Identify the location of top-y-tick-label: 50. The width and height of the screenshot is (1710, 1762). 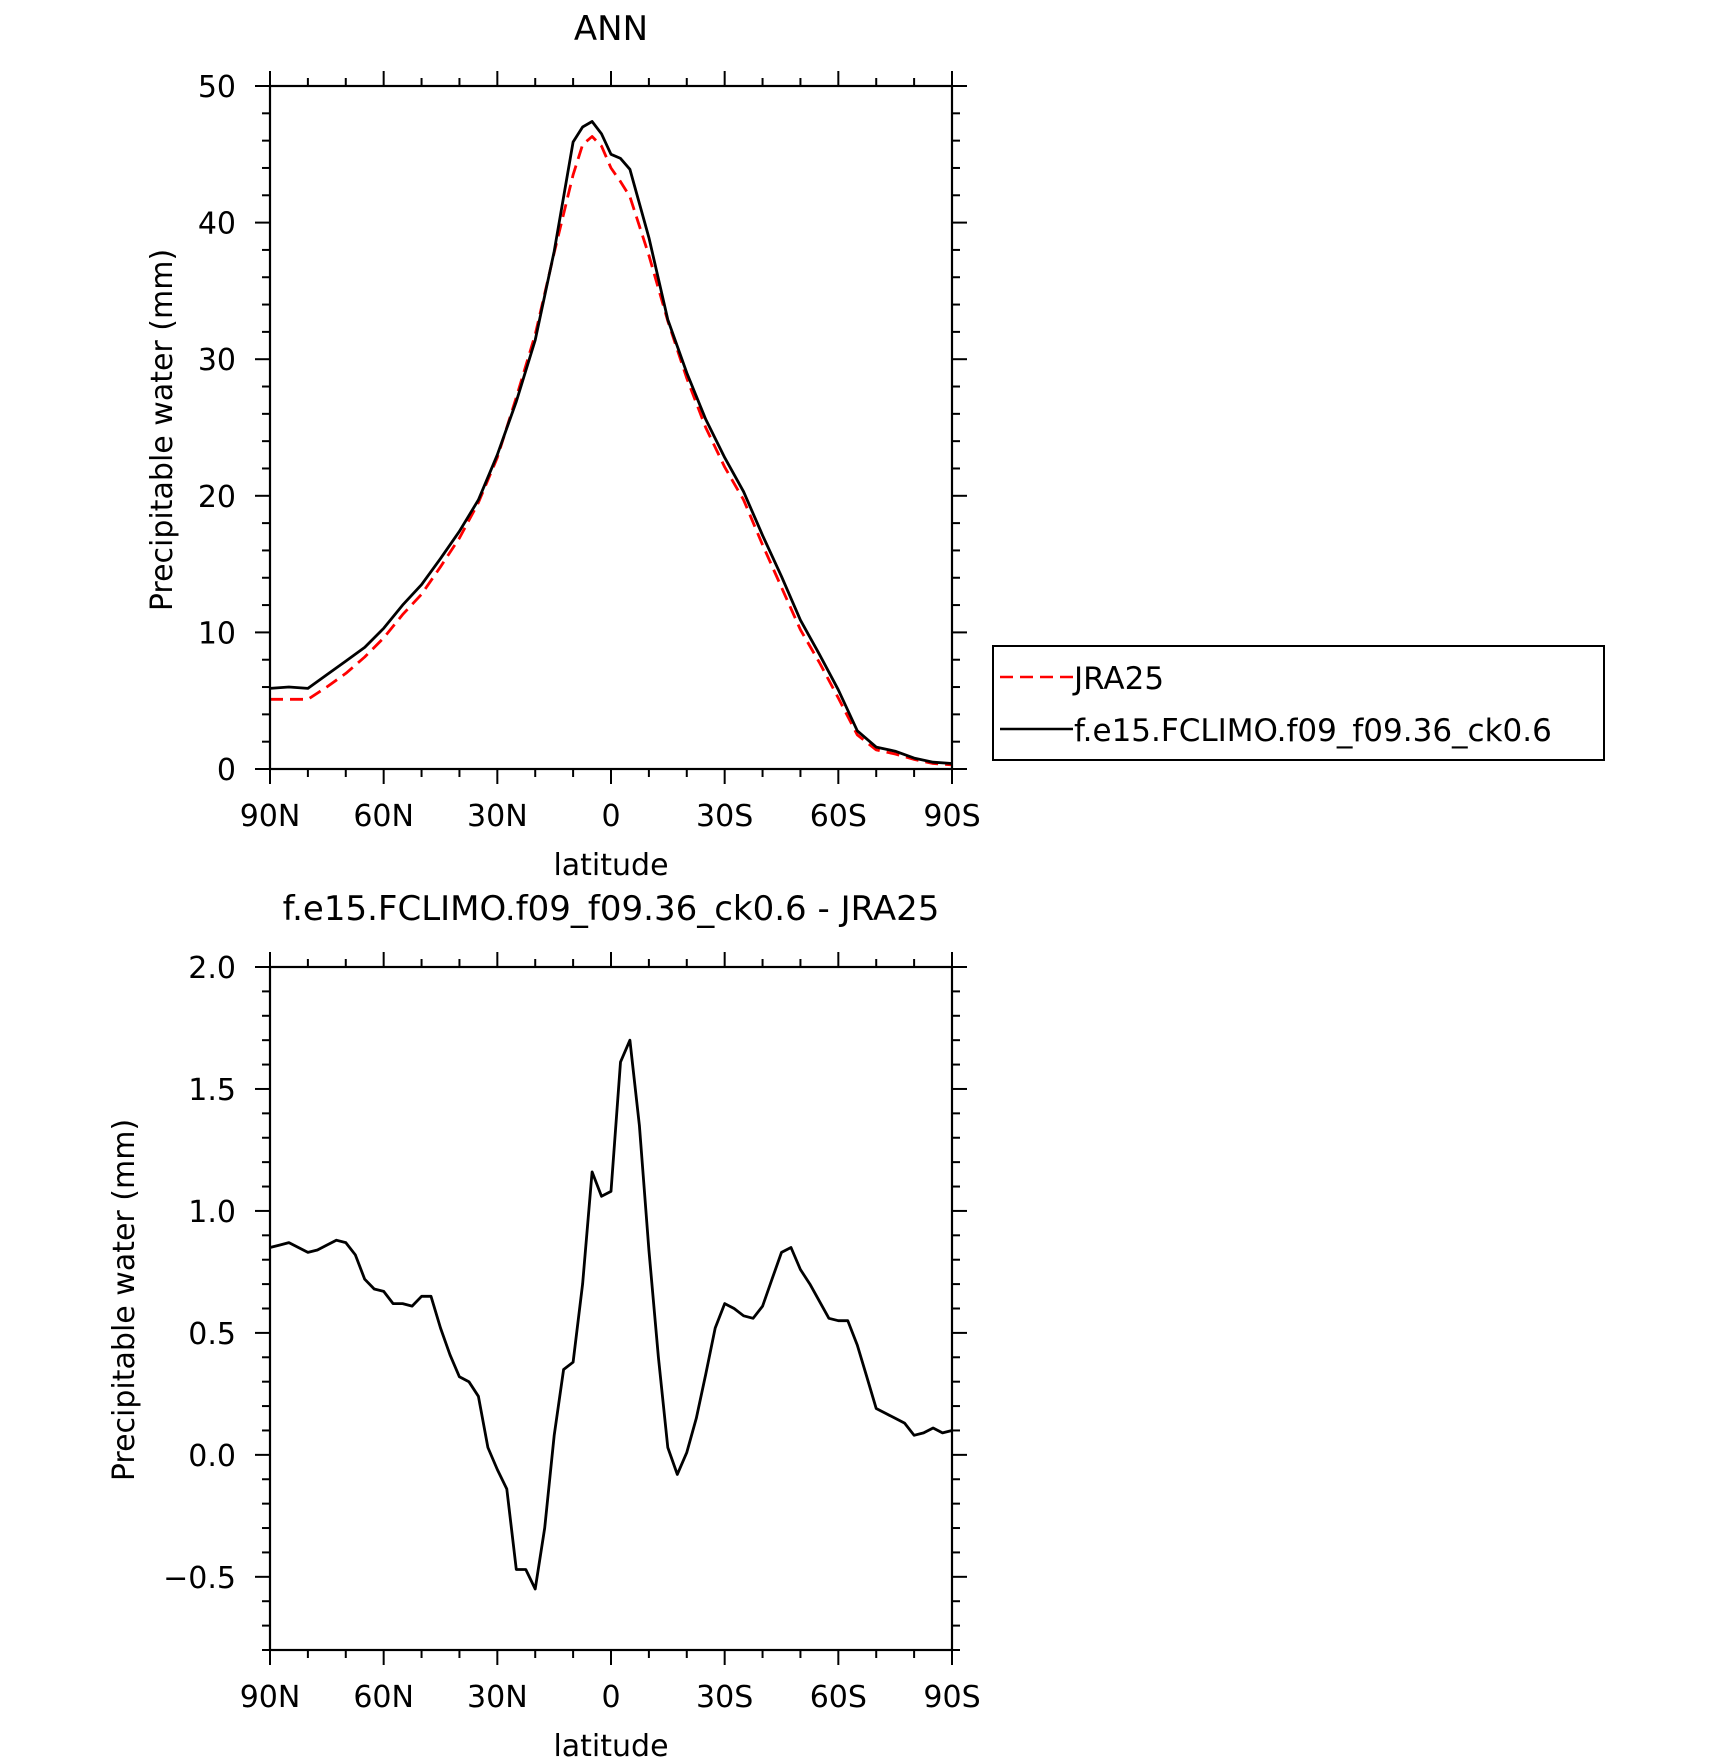
(217, 87).